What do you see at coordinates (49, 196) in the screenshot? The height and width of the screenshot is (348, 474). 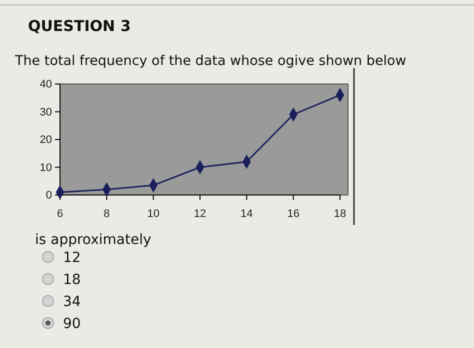 I see `y-tick-label: 0` at bounding box center [49, 196].